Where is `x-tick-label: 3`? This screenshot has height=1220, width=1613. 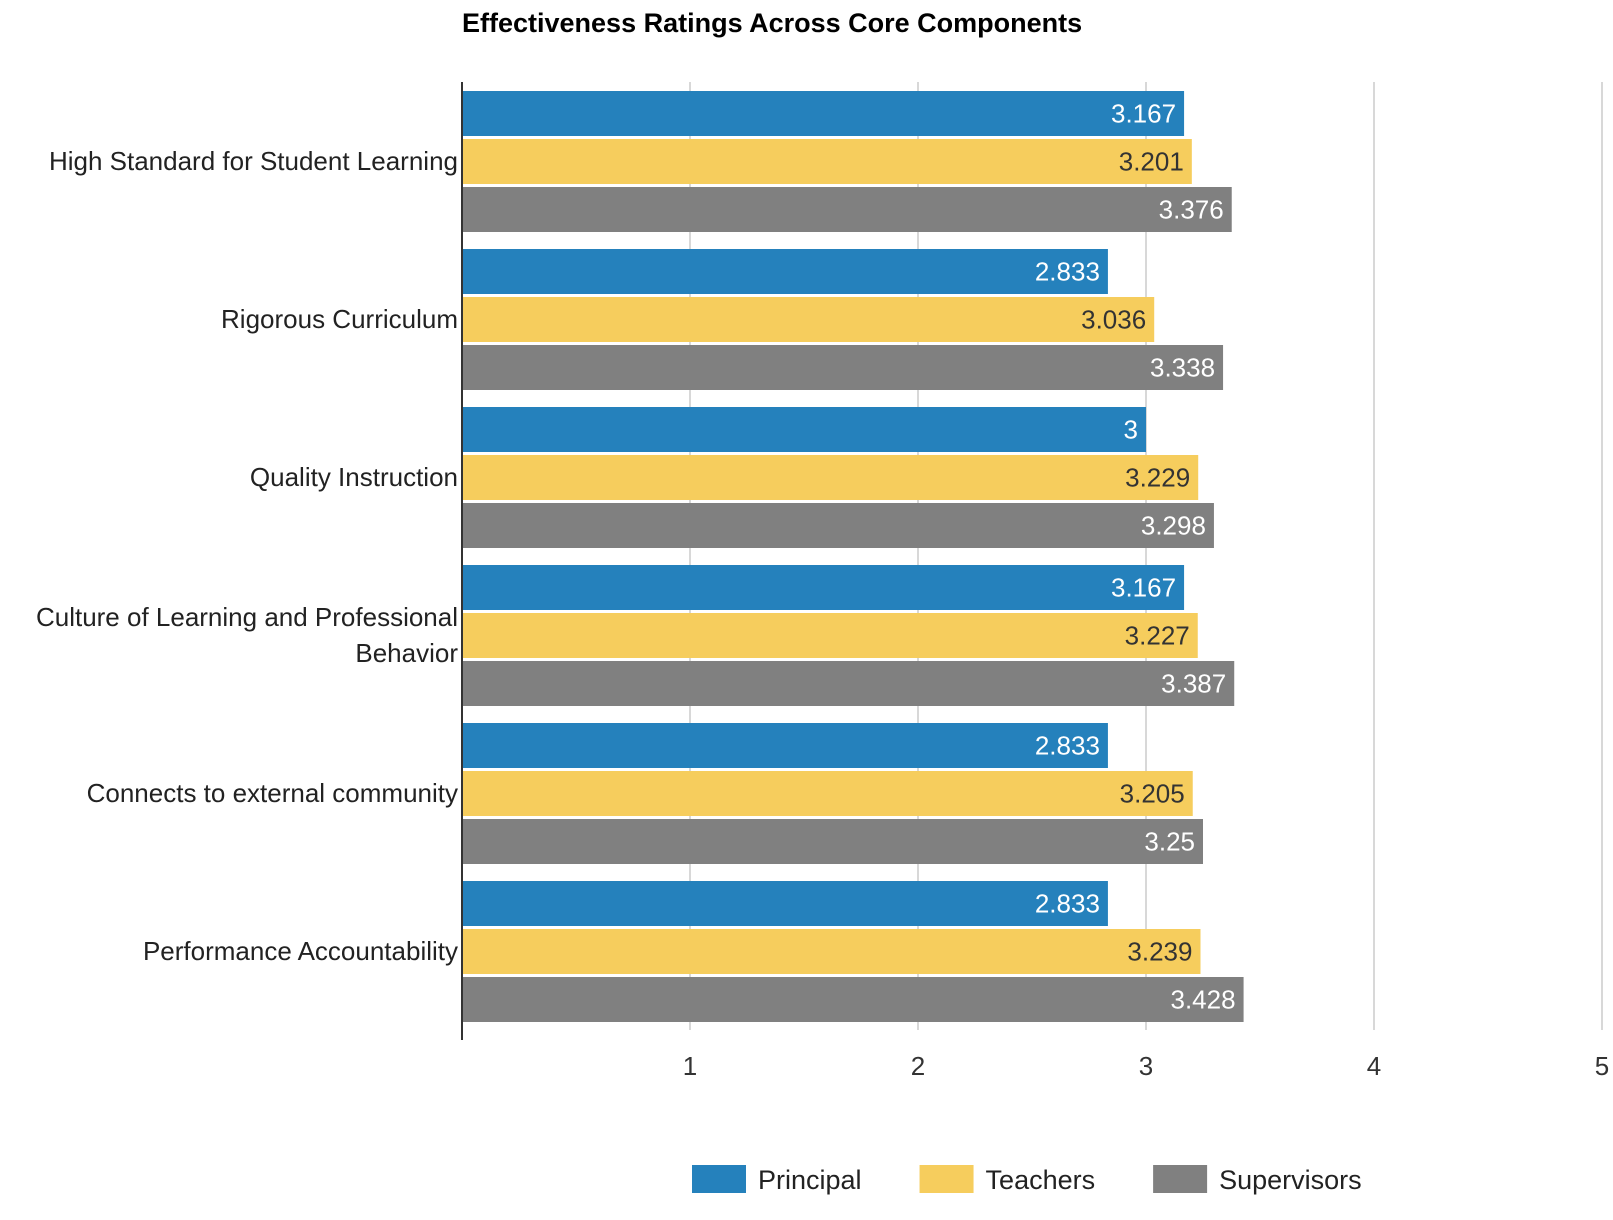
x-tick-label: 3 is located at coordinates (1146, 1066).